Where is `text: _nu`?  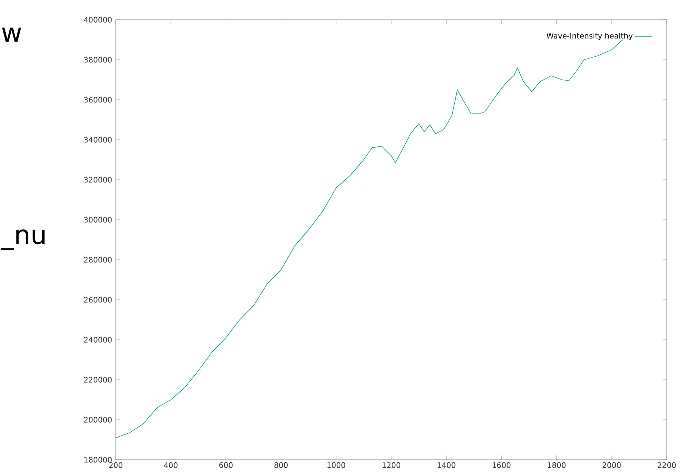 text: _nu is located at coordinates (22, 240).